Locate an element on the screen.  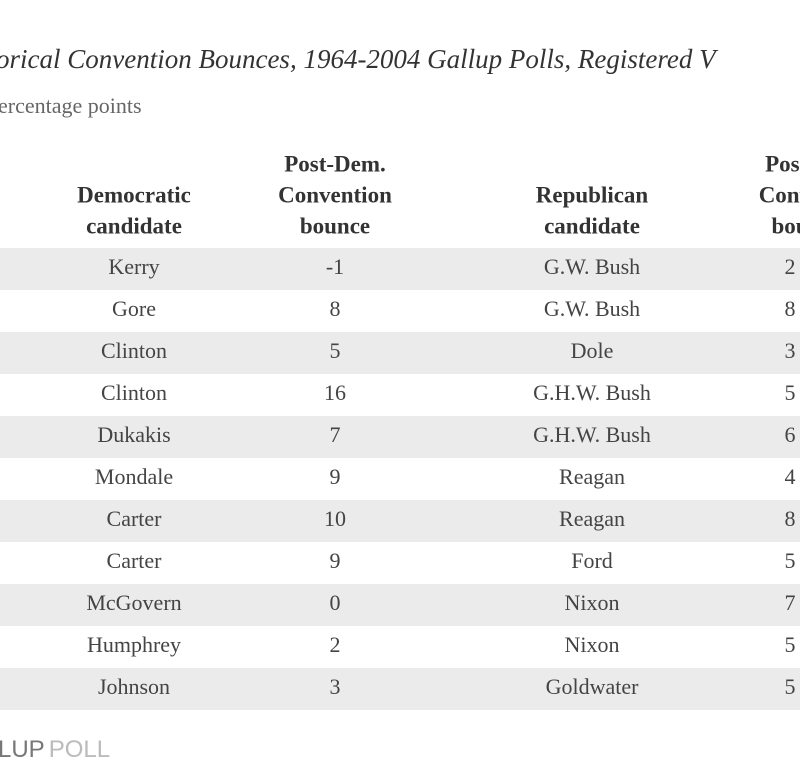
cell: Gore is located at coordinates (134, 308).